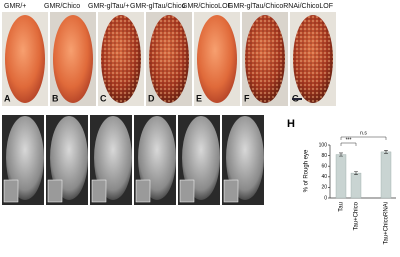 This screenshot has width=400, height=257. Describe the element at coordinates (62, 6) in the screenshot. I see `genotype-label: GMR/Chico` at that location.